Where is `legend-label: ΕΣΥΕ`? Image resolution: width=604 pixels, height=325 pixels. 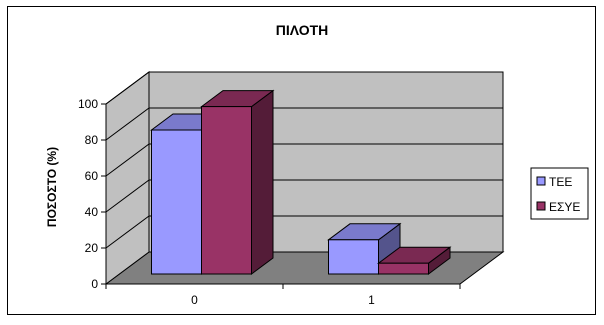
legend-label: ΕΣΥΕ is located at coordinates (564, 207).